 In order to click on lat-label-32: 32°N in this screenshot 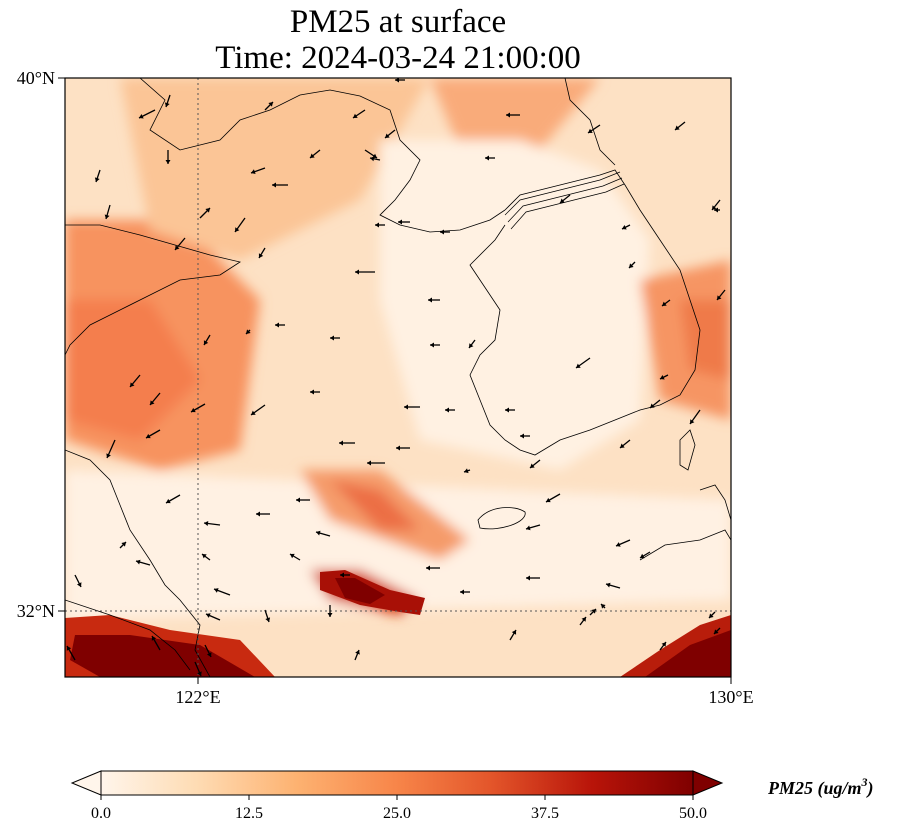, I will do `click(36, 611)`.